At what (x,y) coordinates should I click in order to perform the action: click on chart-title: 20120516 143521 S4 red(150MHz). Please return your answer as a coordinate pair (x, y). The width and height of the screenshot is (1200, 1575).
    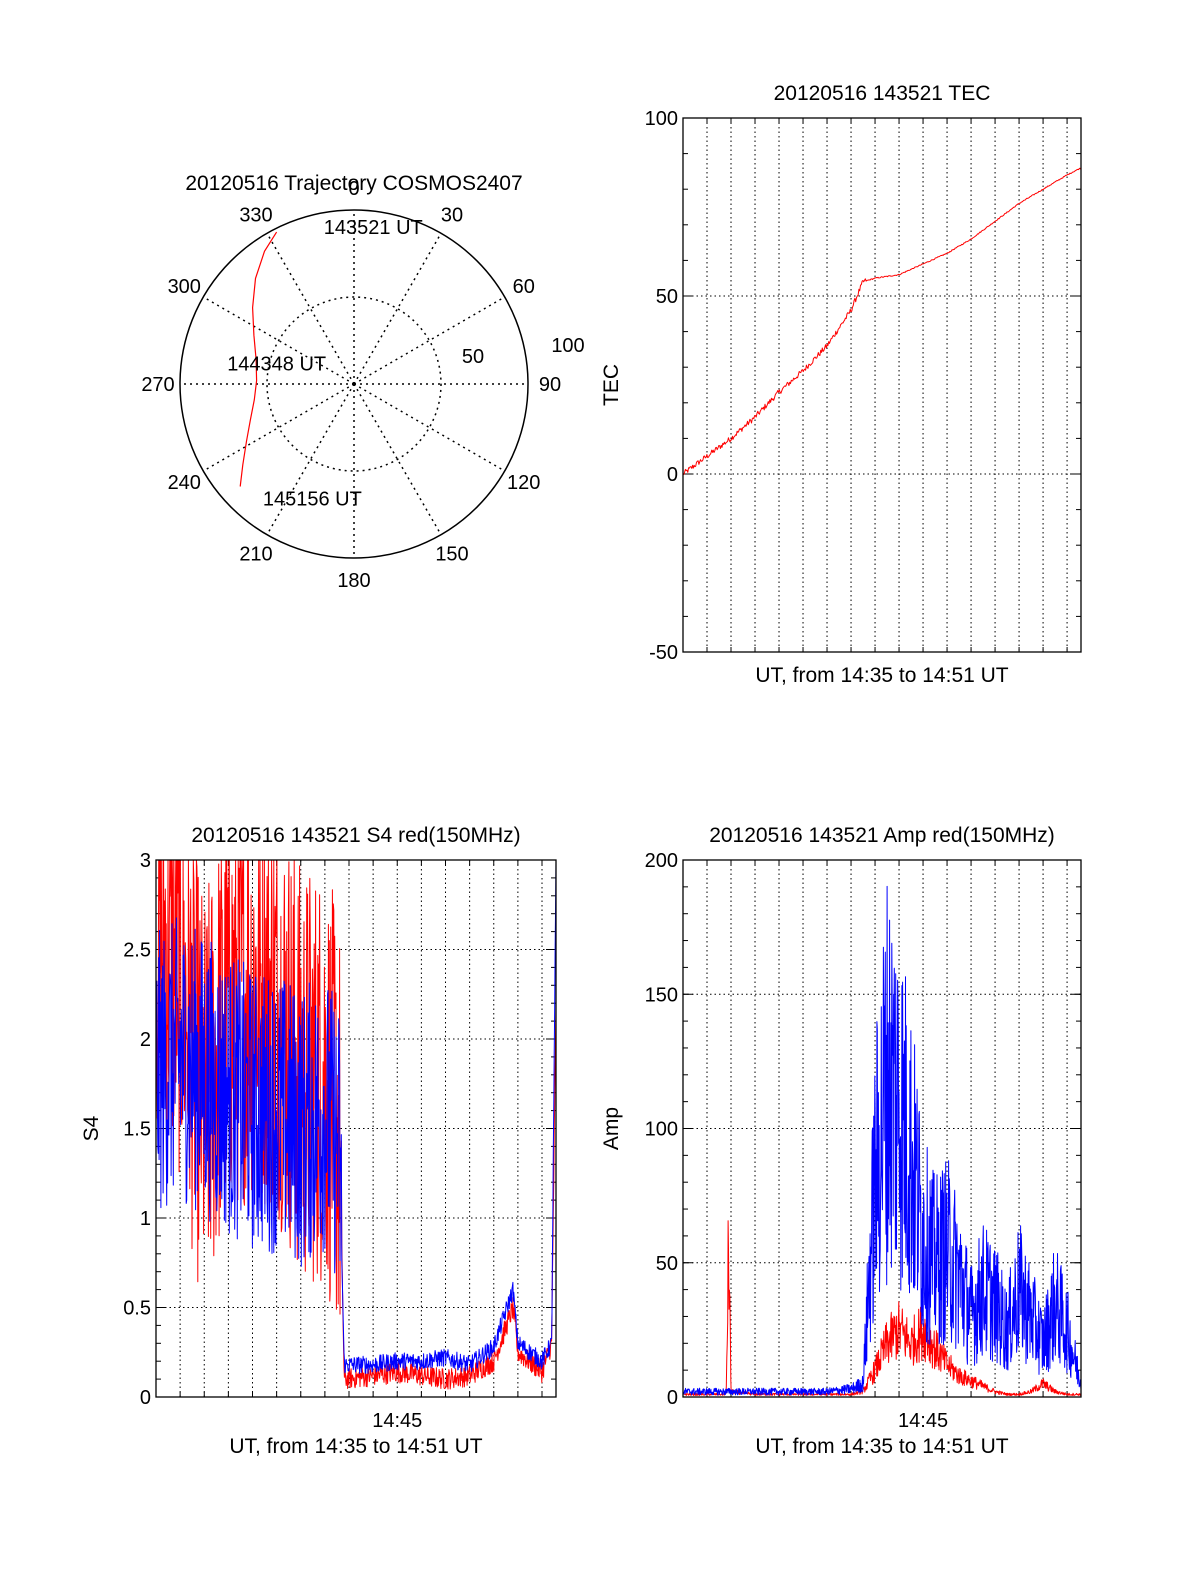
    Looking at the image, I should click on (355, 835).